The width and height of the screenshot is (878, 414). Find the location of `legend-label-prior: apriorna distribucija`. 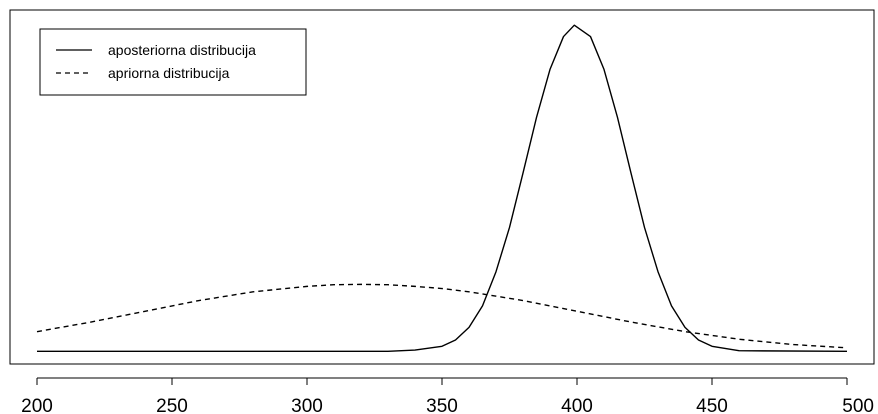

legend-label-prior: apriorna distribucija is located at coordinates (169, 73).